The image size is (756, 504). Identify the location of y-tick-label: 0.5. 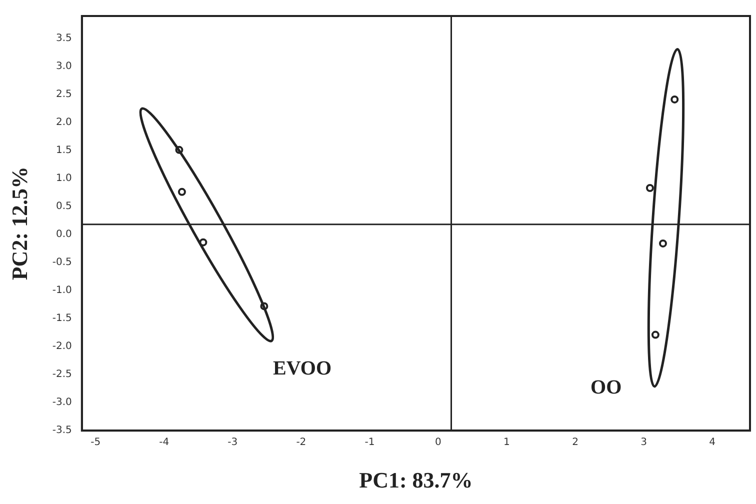
(64, 206).